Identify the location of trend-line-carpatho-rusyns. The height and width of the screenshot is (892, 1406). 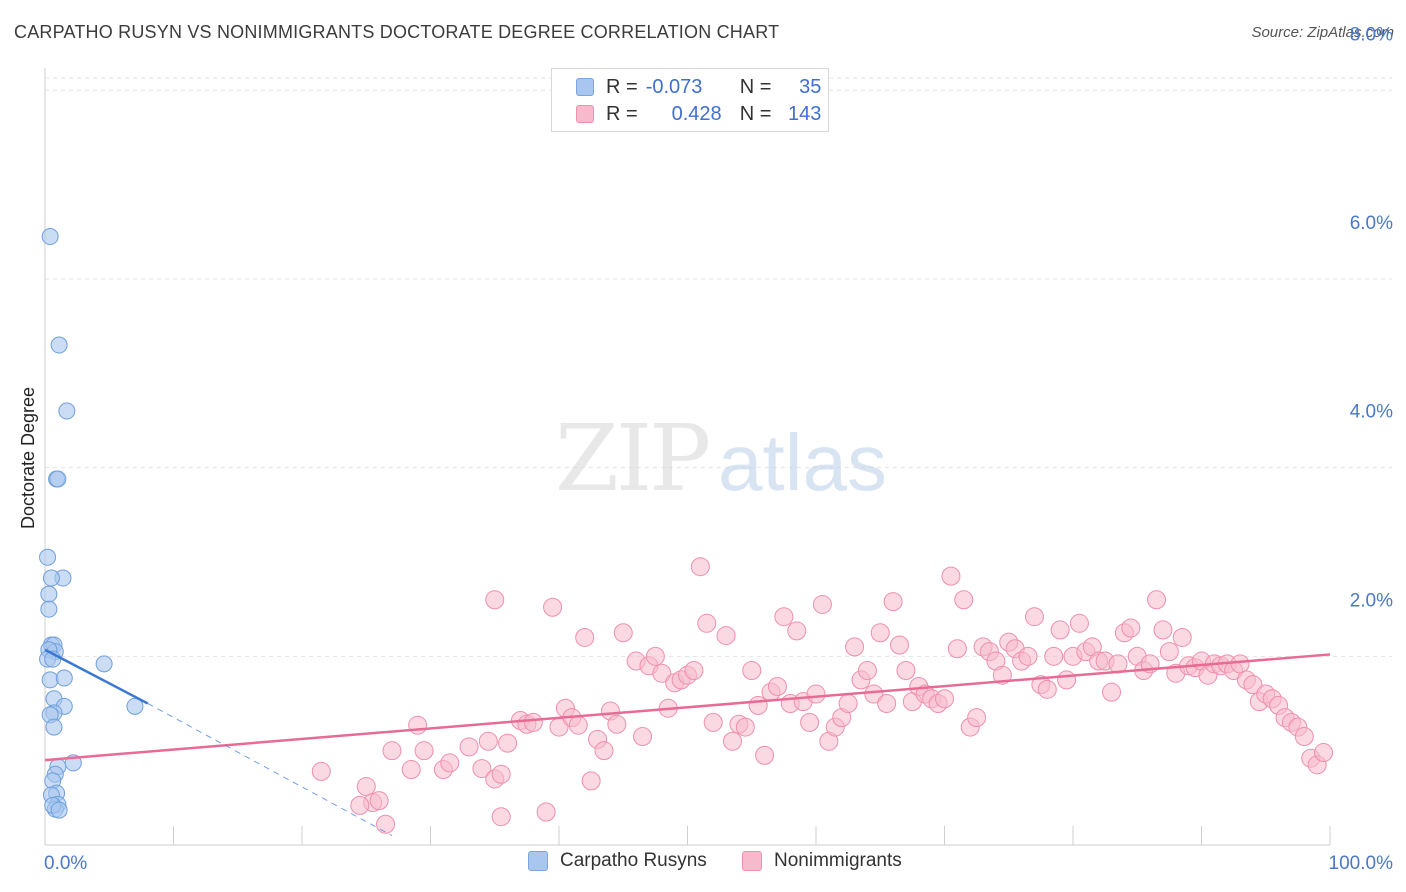
(96, 676).